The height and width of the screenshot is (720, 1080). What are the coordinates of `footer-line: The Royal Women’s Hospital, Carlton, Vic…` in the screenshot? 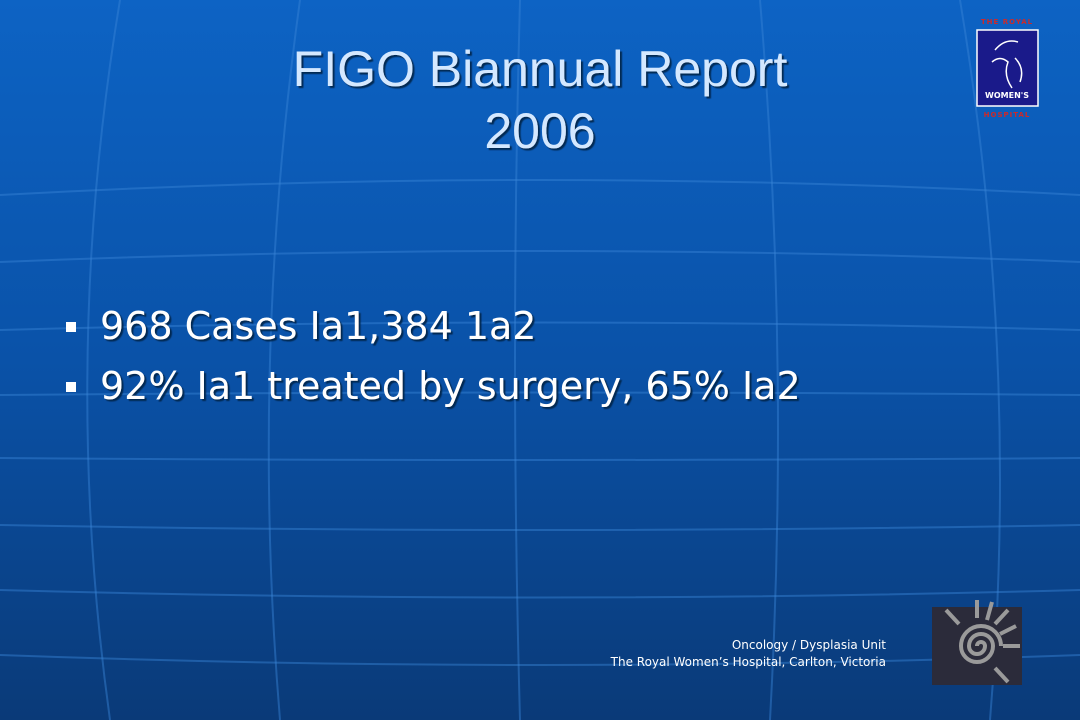 It's located at (748, 662).